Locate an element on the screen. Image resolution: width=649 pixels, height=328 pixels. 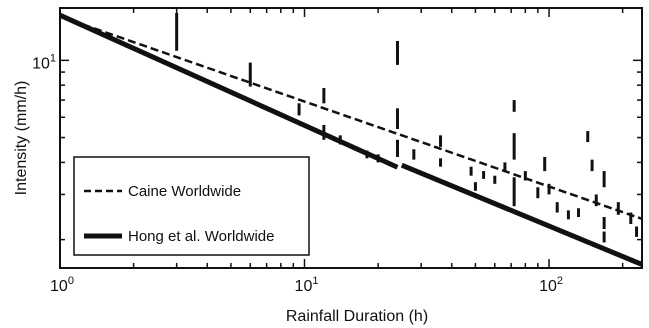
y-tick-label-10-base: 10 is located at coordinates (41, 63).